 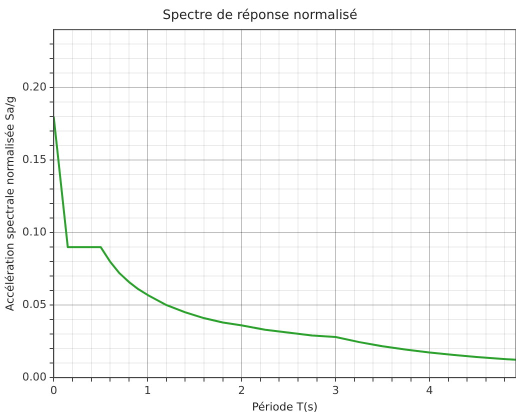 What do you see at coordinates (34, 159) in the screenshot?
I see `y-tick-label: 0.15` at bounding box center [34, 159].